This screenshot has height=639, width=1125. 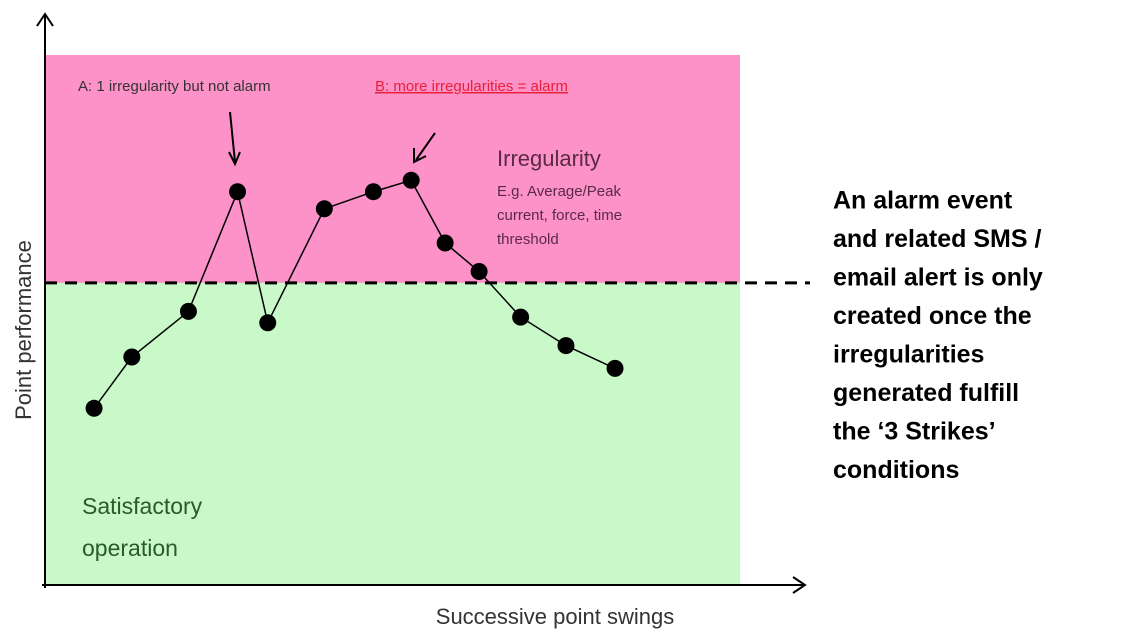 I want to click on annotation-line: An alarm event, so click(x=923, y=201).